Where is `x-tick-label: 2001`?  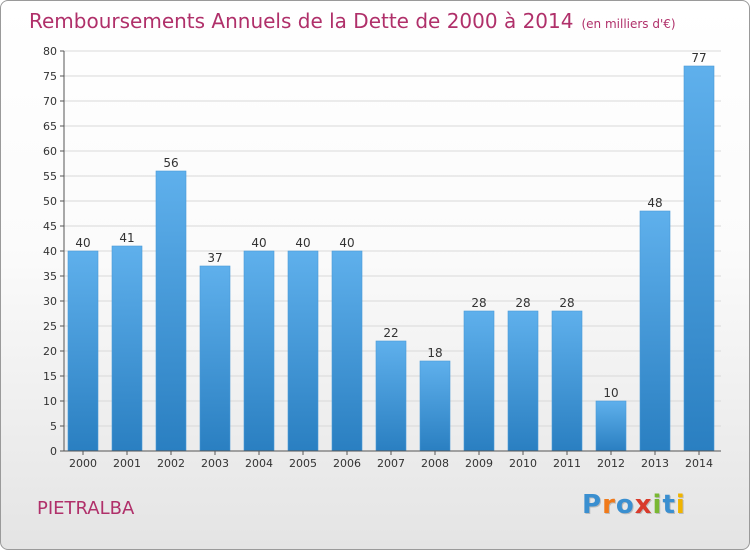
x-tick-label: 2001 is located at coordinates (127, 463).